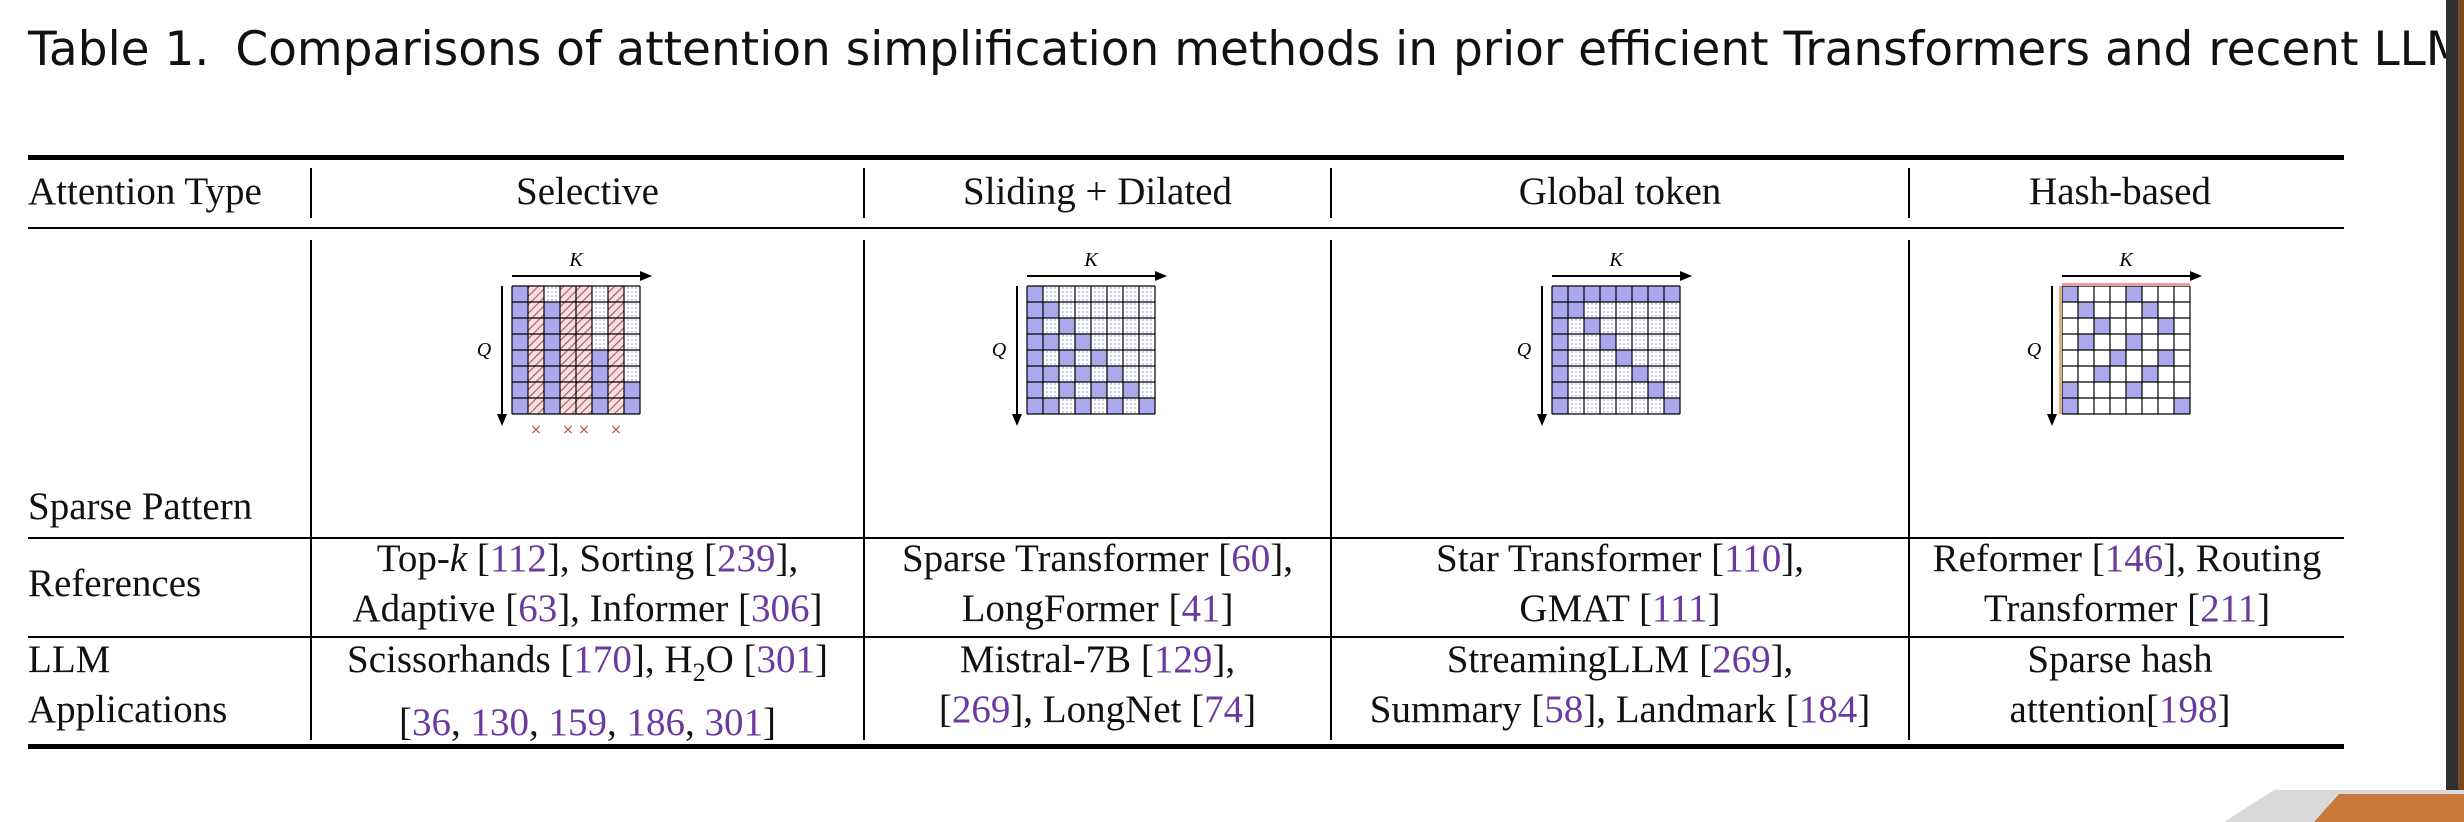  Describe the element at coordinates (127, 685) in the screenshot. I see `llm-applications-label: LLM Applications` at that location.